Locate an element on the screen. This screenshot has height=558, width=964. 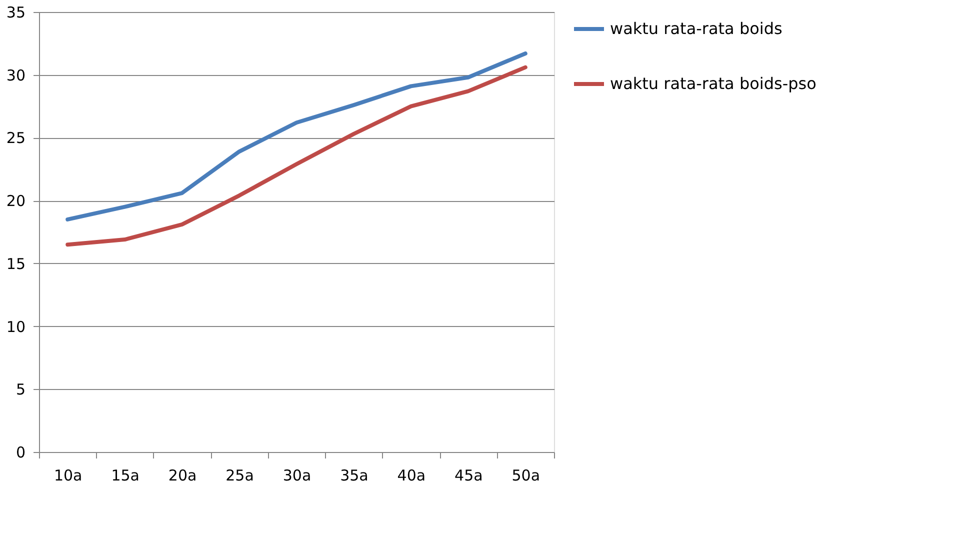
x-tick-label: 35a is located at coordinates (354, 475).